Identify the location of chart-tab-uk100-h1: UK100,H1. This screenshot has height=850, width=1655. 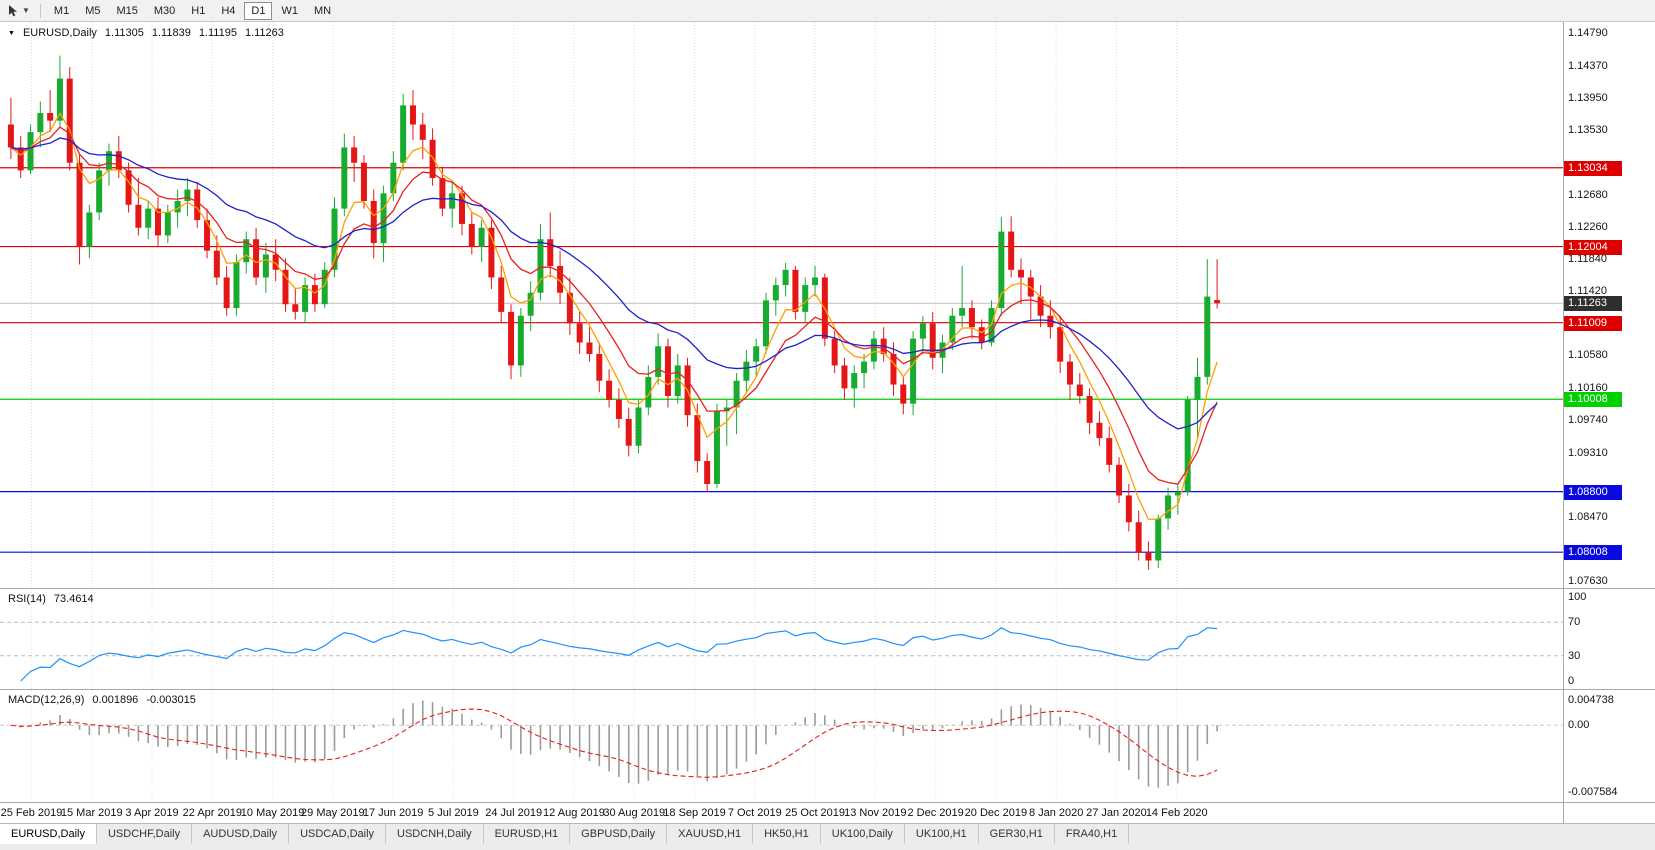
(942, 834).